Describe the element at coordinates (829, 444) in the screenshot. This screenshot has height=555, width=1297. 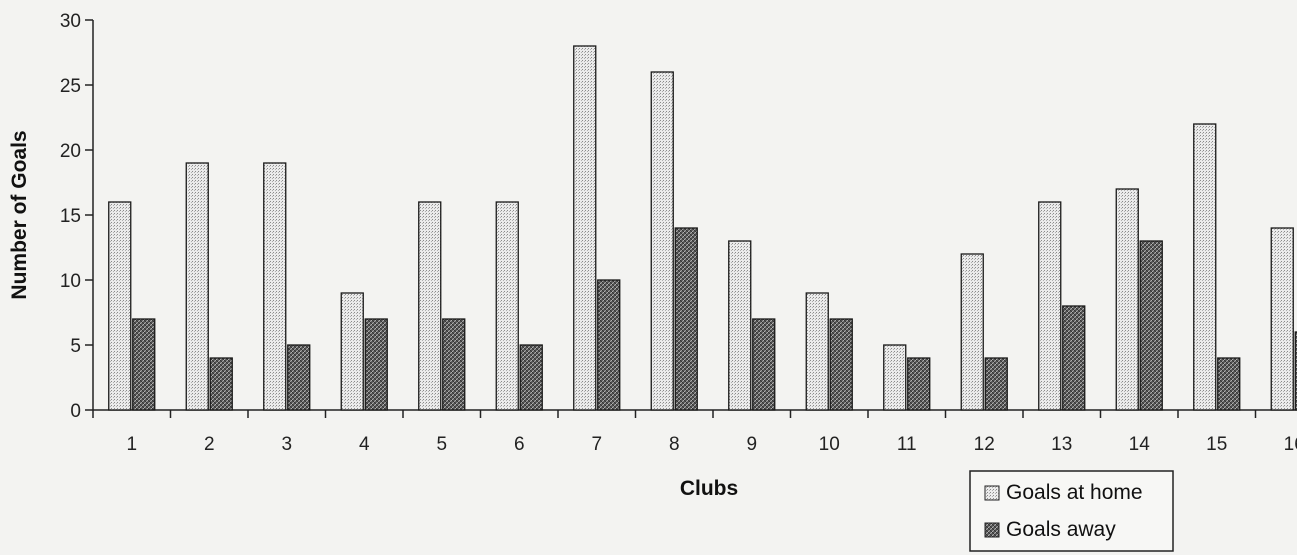
I see `x-tick-label: 10` at that location.